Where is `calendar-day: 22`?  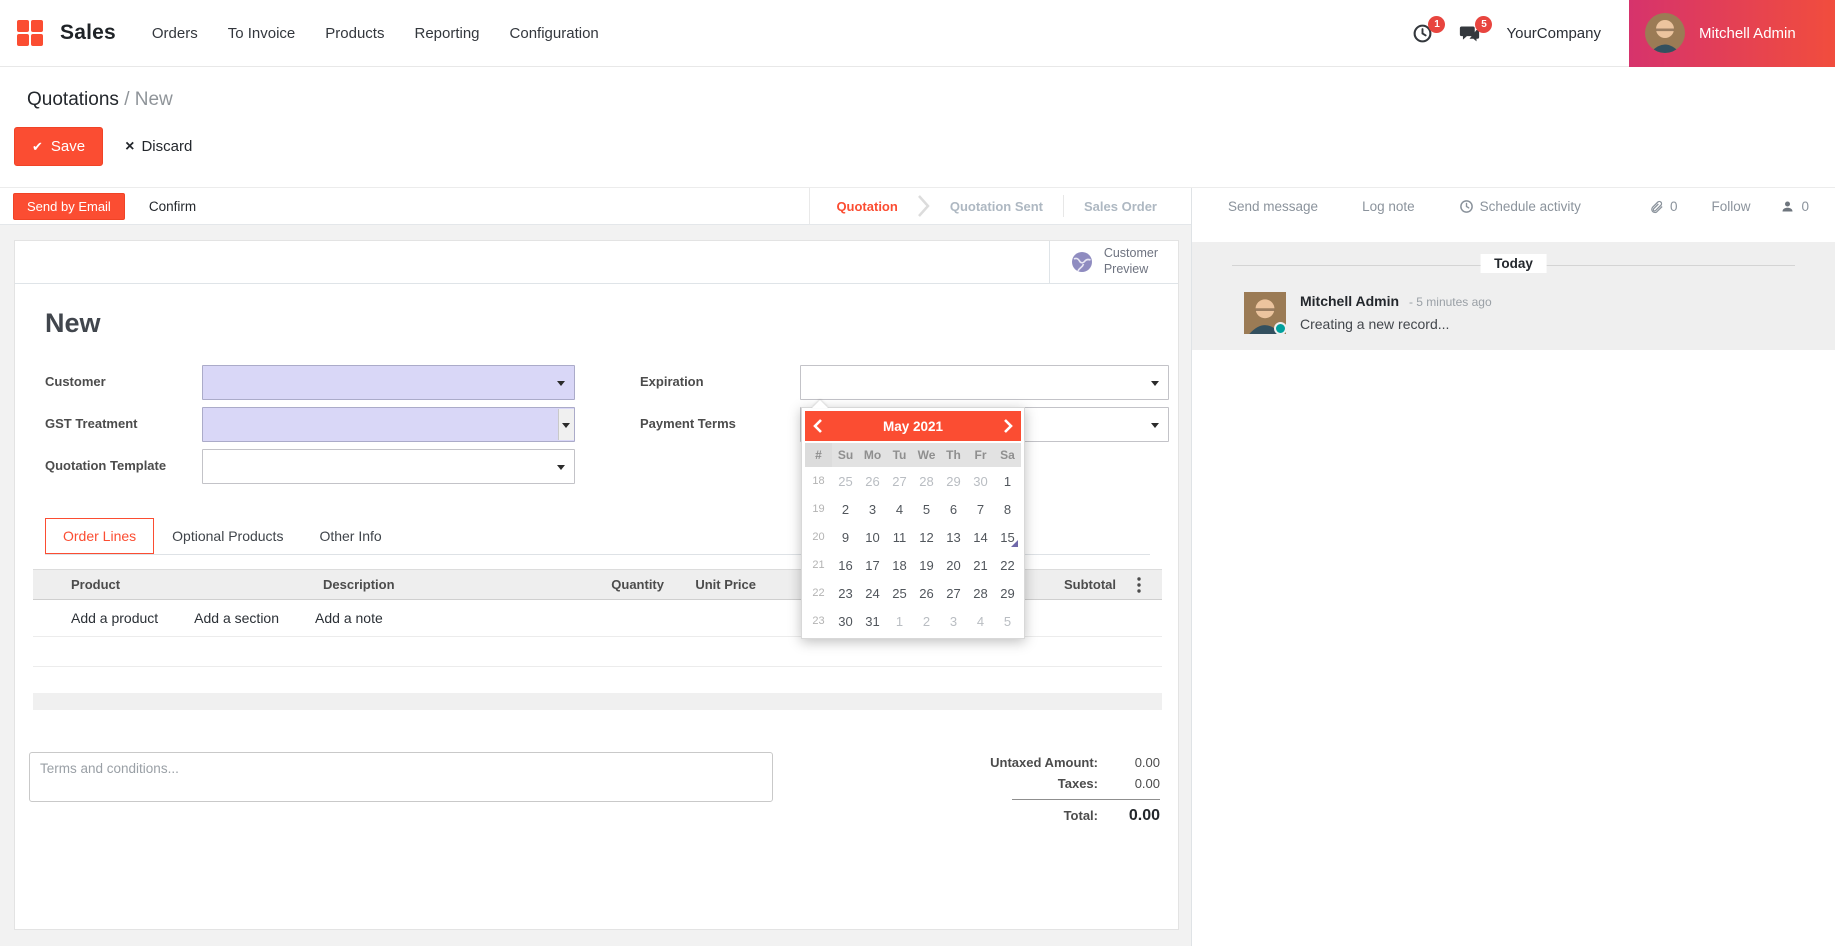
calendar-day: 22 is located at coordinates (1007, 565).